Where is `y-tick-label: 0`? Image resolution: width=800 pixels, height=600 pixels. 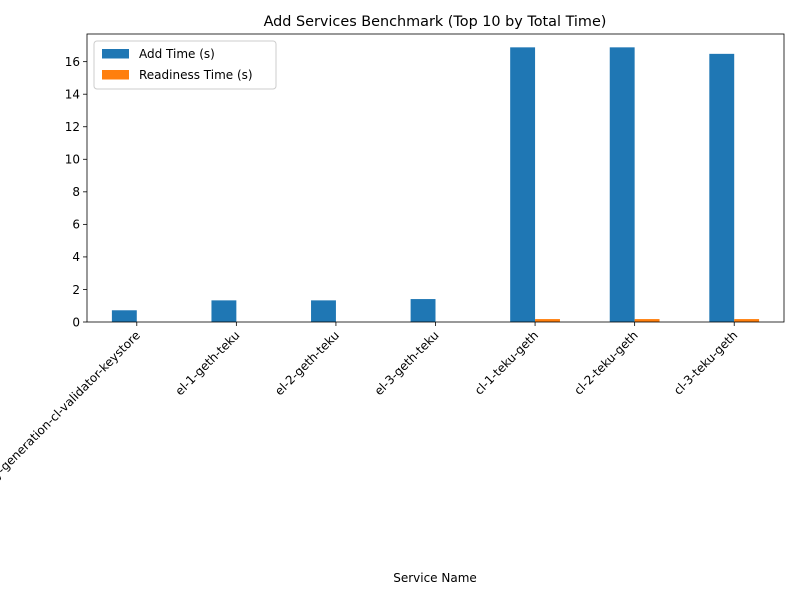
y-tick-label: 0 is located at coordinates (76, 322).